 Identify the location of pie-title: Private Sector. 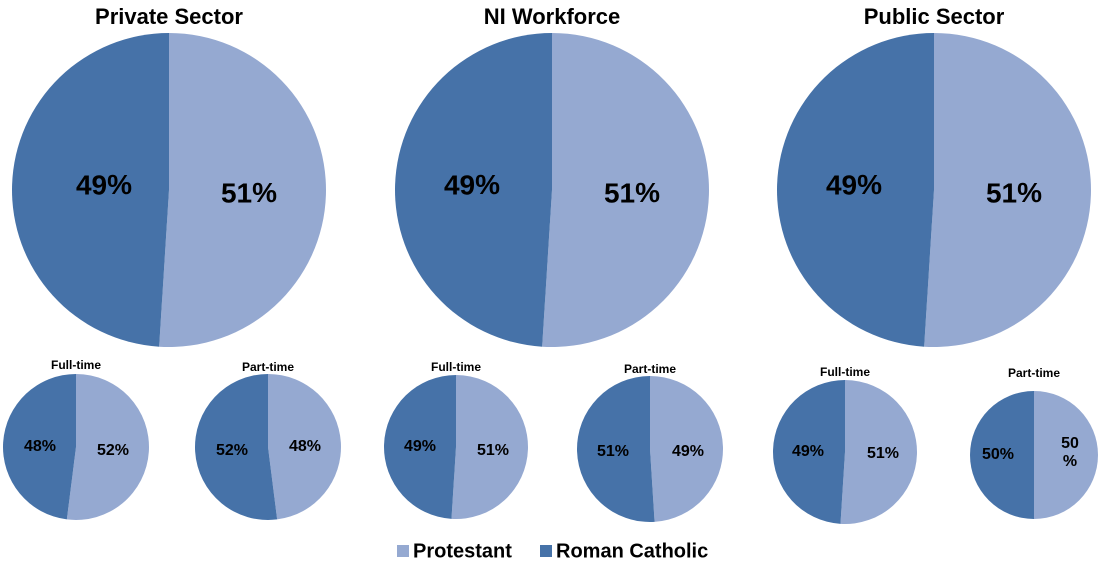
(169, 16).